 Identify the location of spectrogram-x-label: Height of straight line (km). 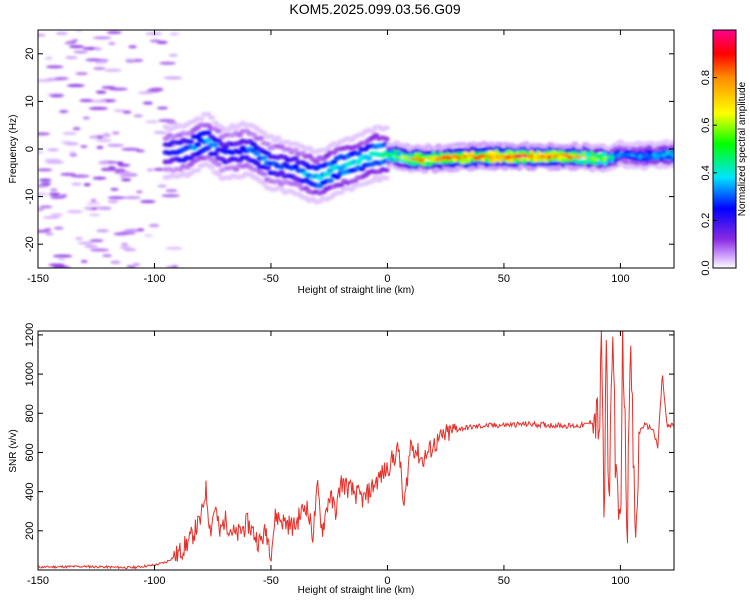
(356, 290).